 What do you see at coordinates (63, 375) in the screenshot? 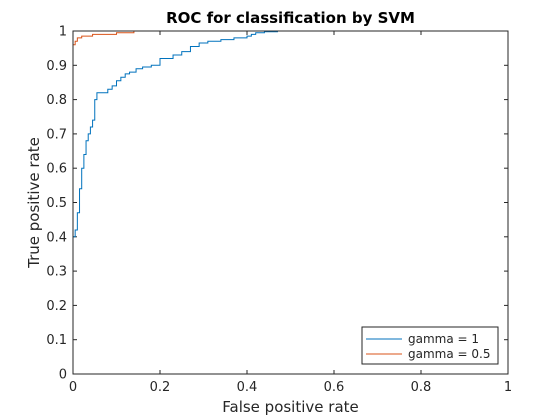
I see `y-tick-label: 0` at bounding box center [63, 375].